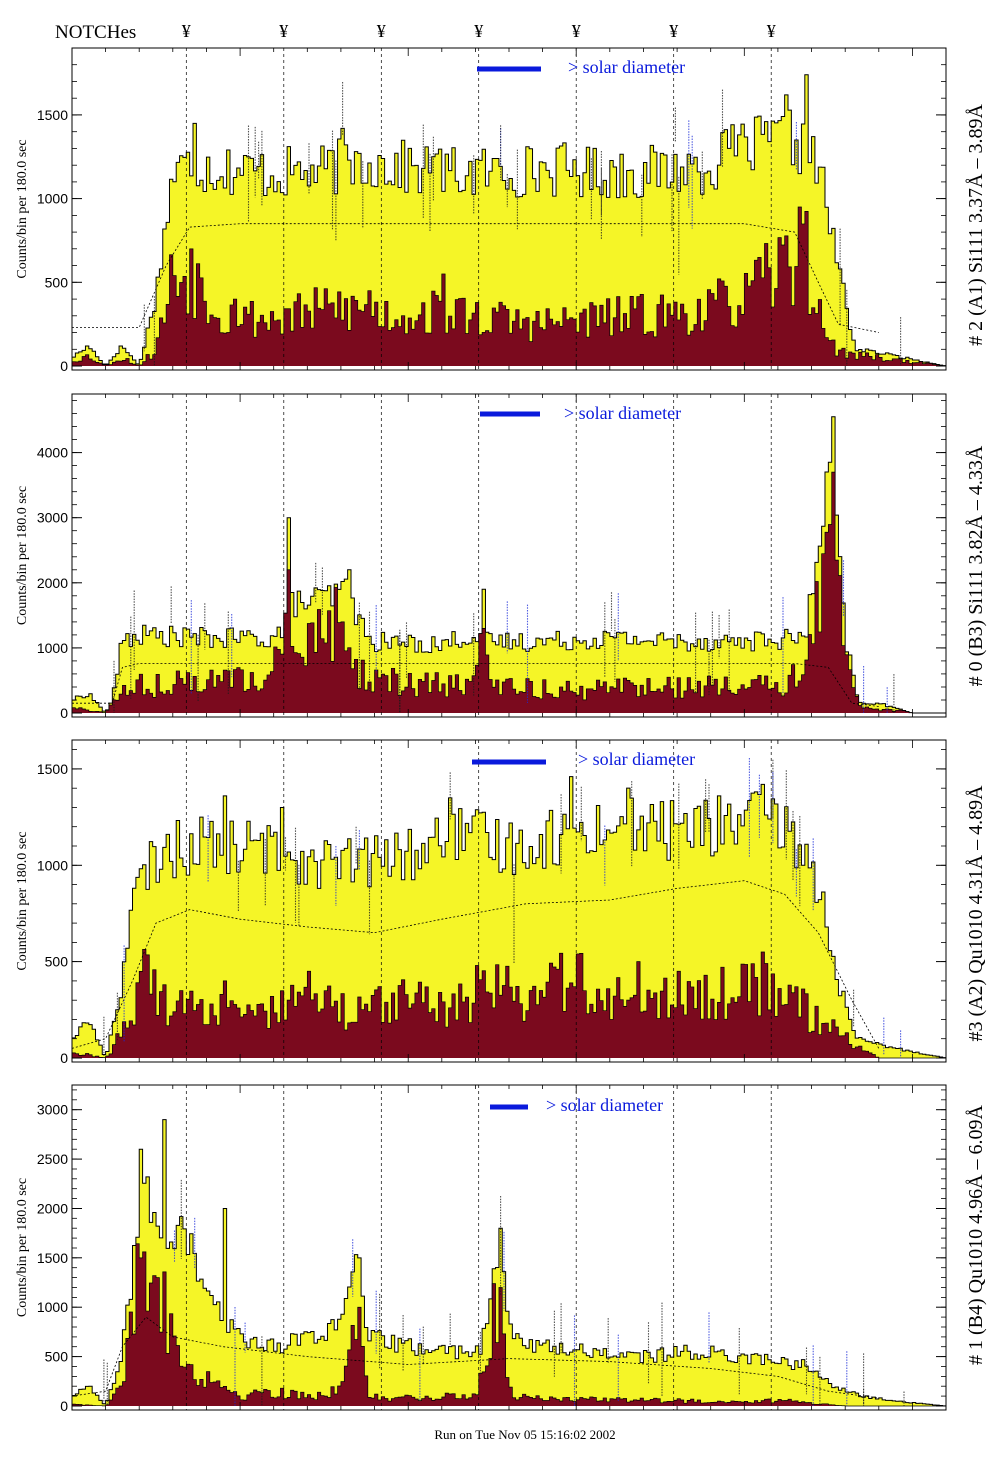  What do you see at coordinates (976, 225) in the screenshot?
I see `panel-title: # 2 (A1) Si111 3.37Å – 3.89Å` at bounding box center [976, 225].